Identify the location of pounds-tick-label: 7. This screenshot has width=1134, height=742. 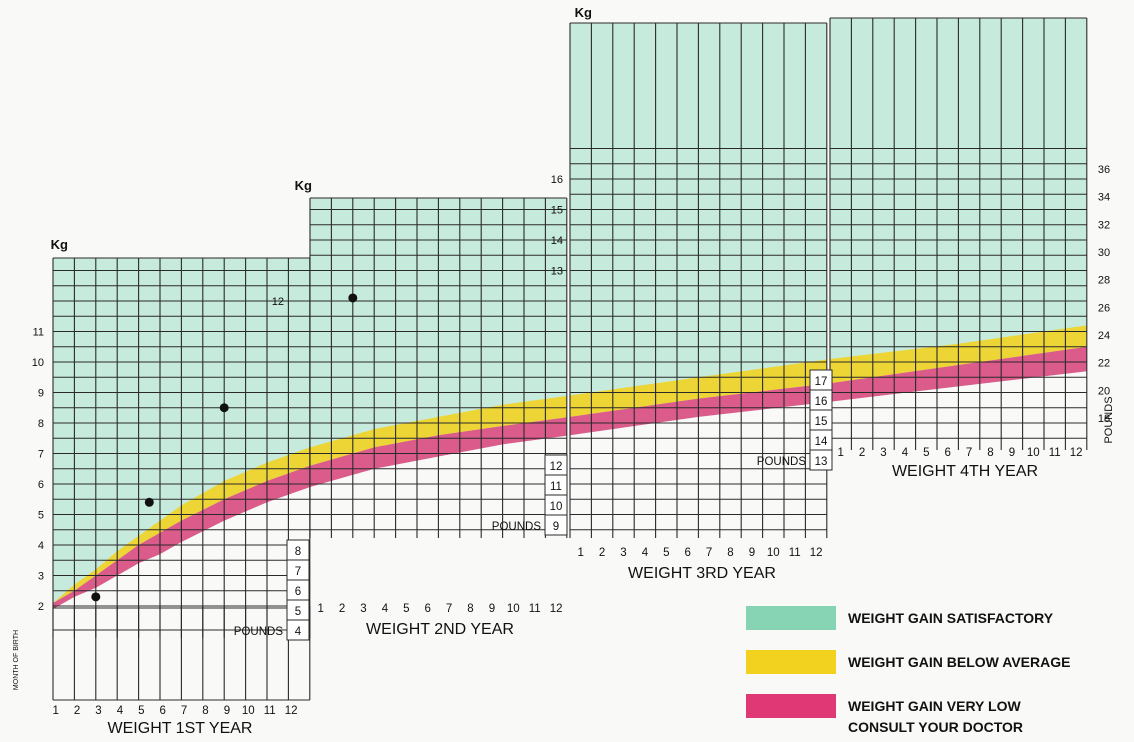
(298, 572).